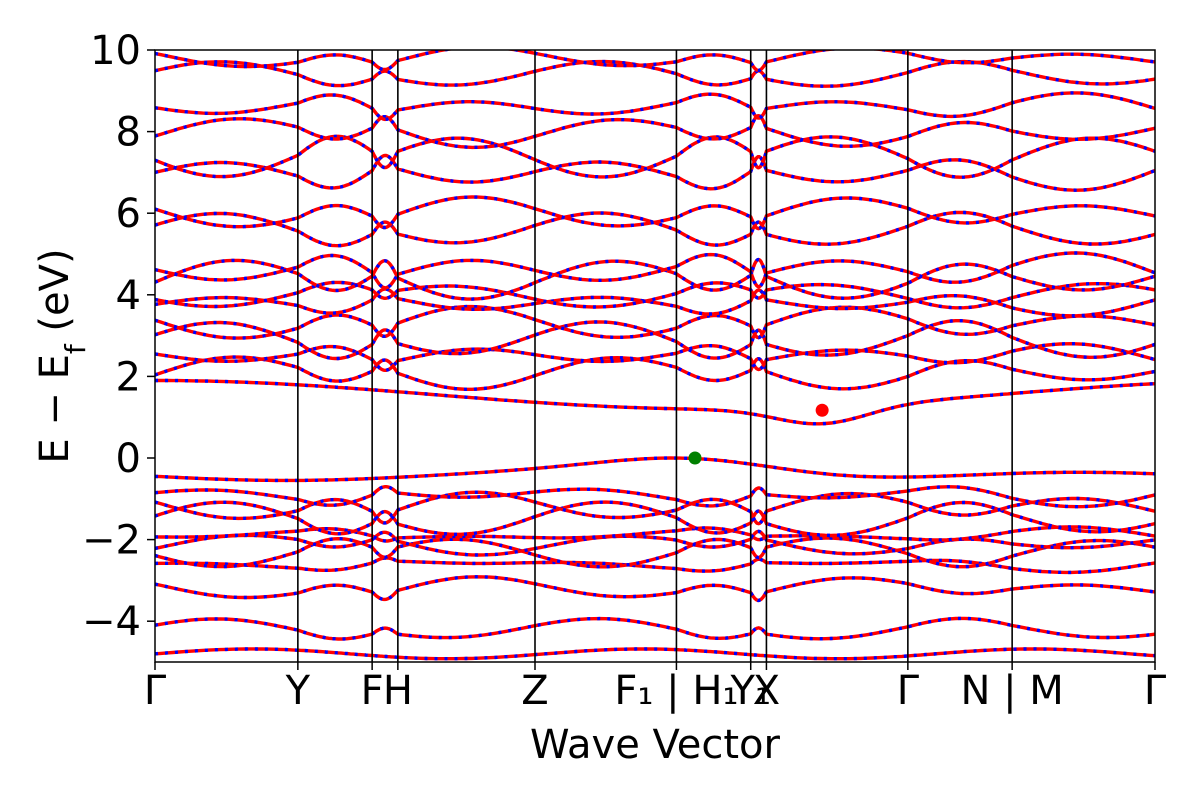 The image size is (1200, 800). I want to click on x-tick-label: X, so click(766, 691).